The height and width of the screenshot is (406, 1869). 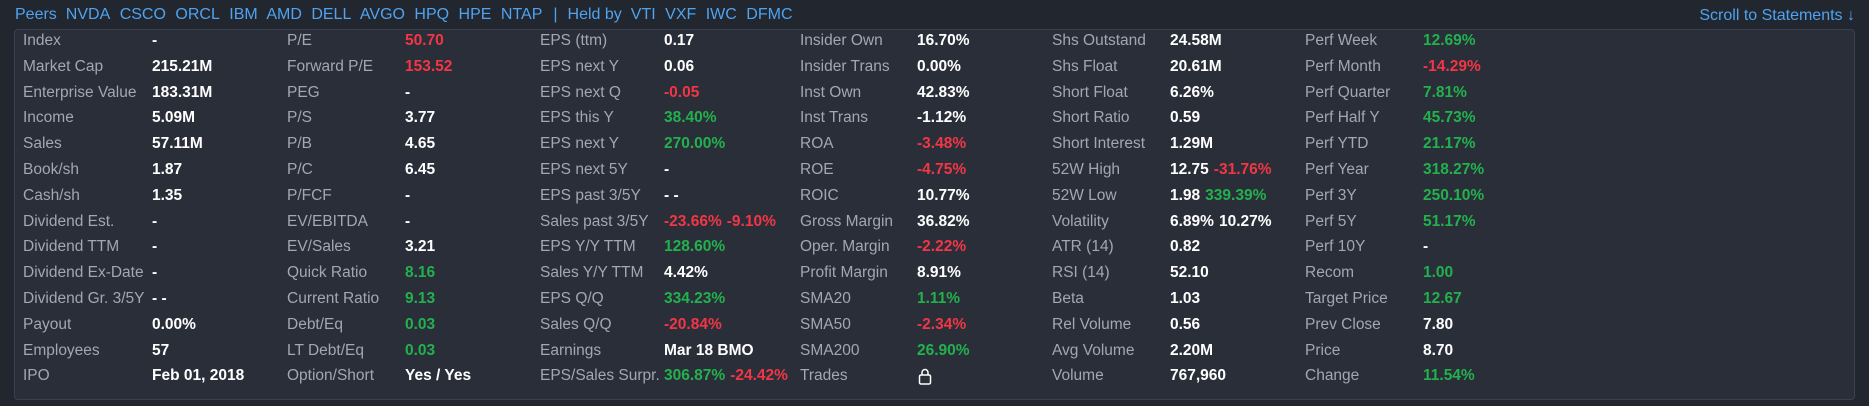 What do you see at coordinates (1081, 273) in the screenshot?
I see `metric-label: RSI (14)` at bounding box center [1081, 273].